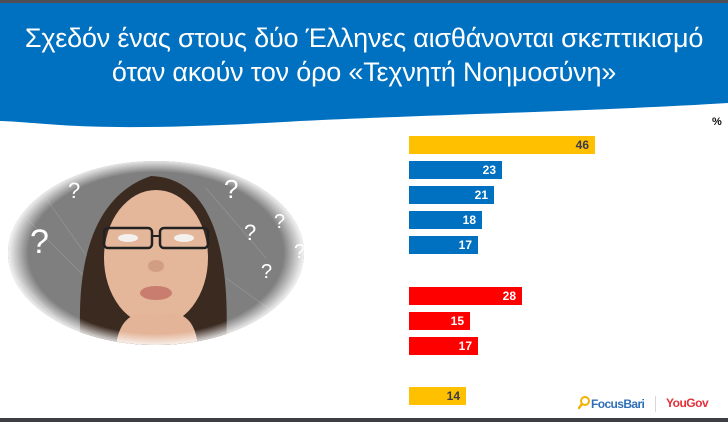  What do you see at coordinates (443, 245) in the screenshot?
I see `bar-enthusiasm: 17` at bounding box center [443, 245].